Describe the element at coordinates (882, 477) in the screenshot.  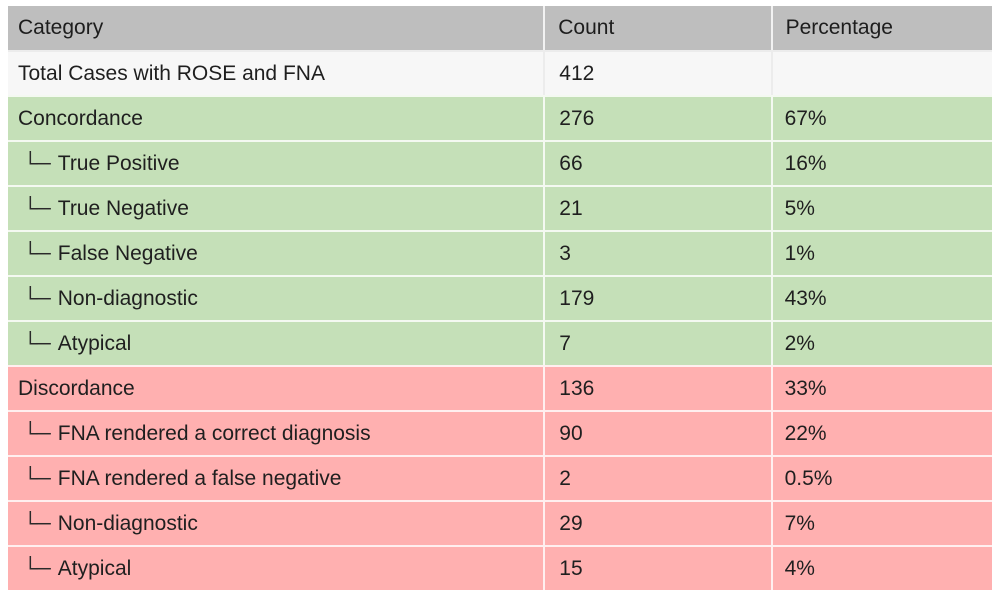
I see `percentage-cell: 0.5%` at that location.